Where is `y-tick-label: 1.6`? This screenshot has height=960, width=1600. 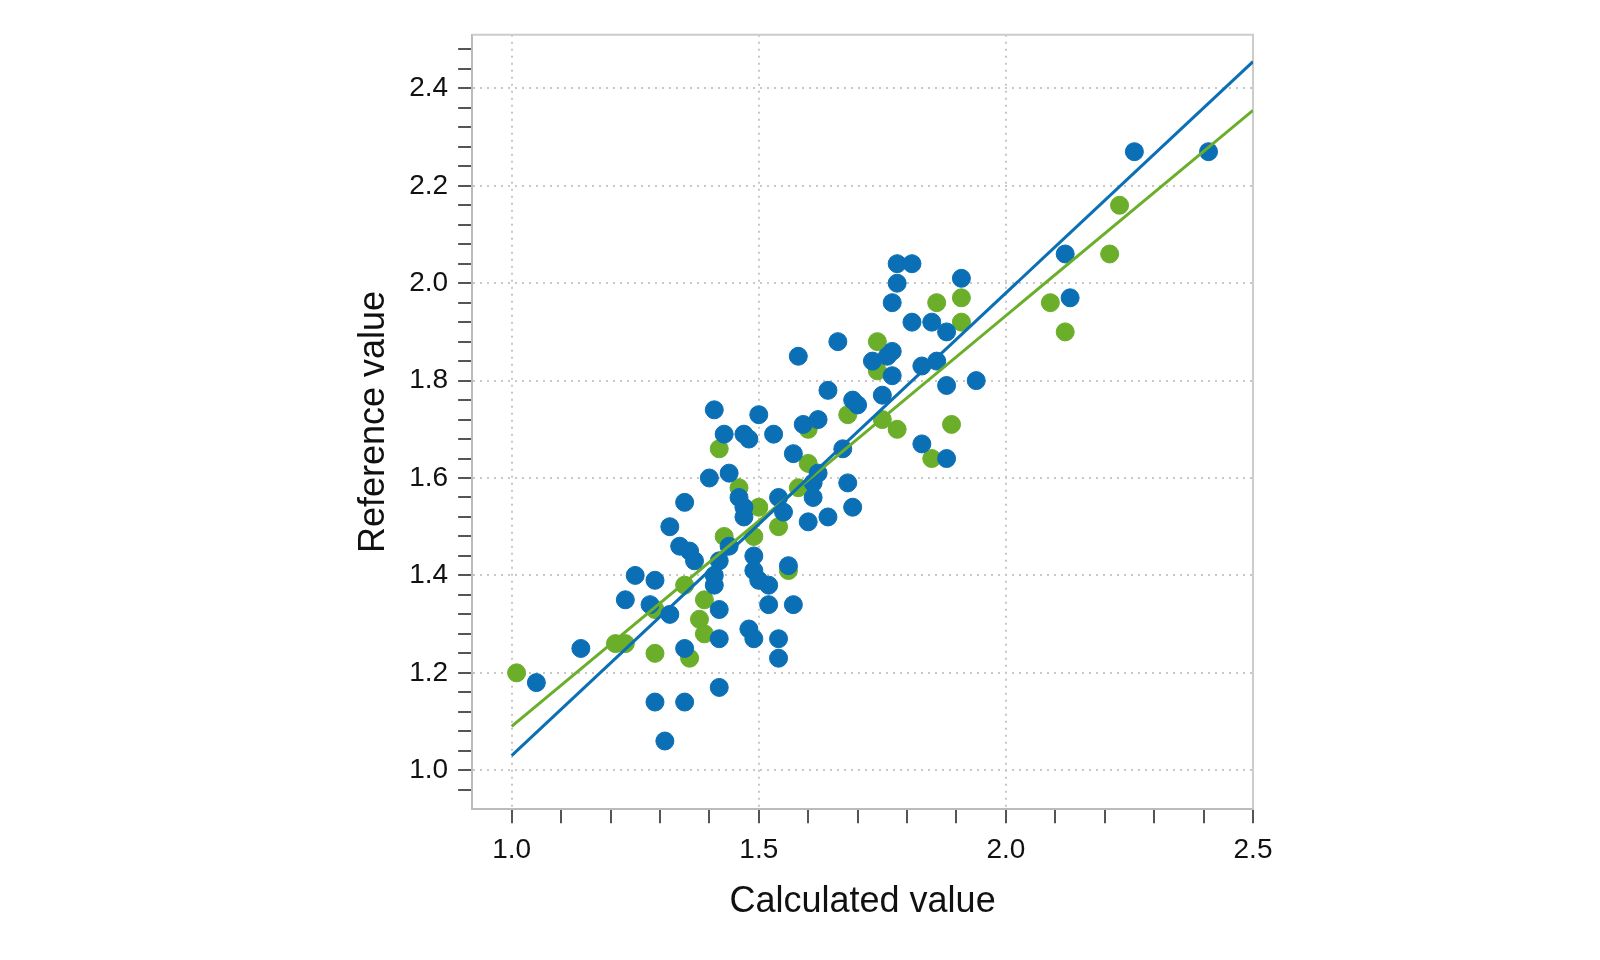
y-tick-label: 1.6 is located at coordinates (429, 476).